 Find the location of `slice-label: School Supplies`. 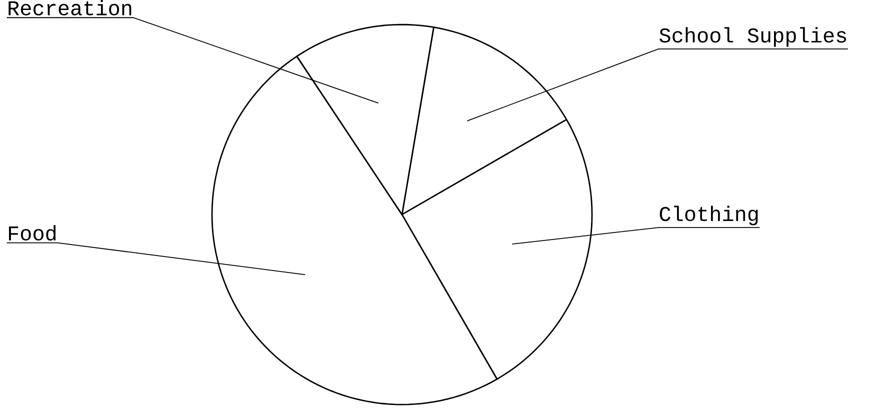

slice-label: School Supplies is located at coordinates (753, 37).